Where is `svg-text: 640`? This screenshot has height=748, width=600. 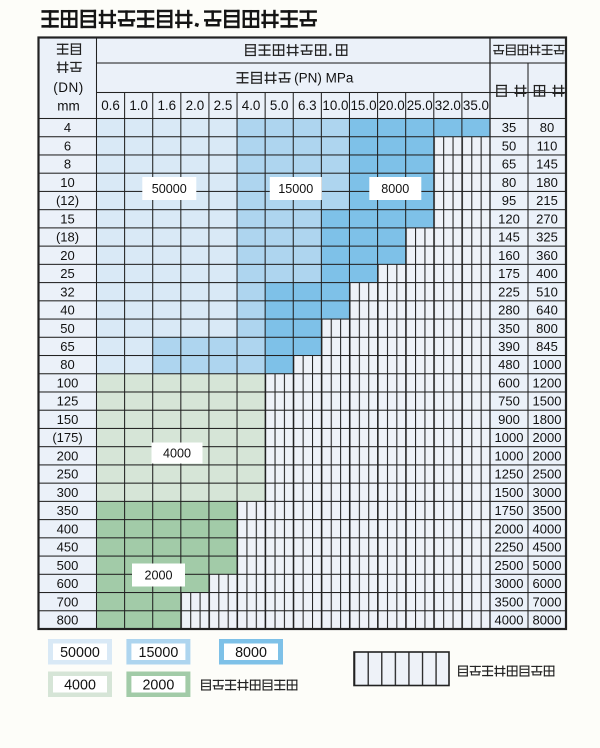
svg-text: 640 is located at coordinates (547, 310).